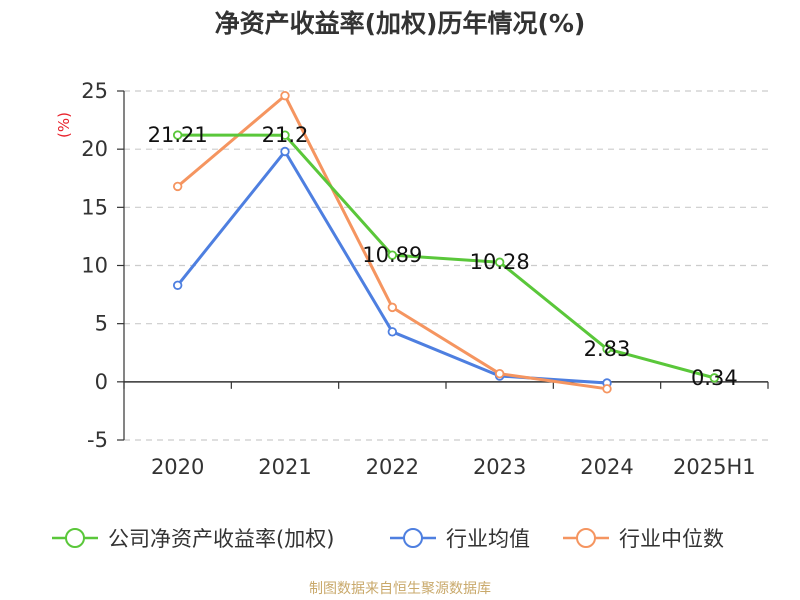 This screenshot has width=800, height=600. I want to click on data-label: 10.28, so click(500, 262).